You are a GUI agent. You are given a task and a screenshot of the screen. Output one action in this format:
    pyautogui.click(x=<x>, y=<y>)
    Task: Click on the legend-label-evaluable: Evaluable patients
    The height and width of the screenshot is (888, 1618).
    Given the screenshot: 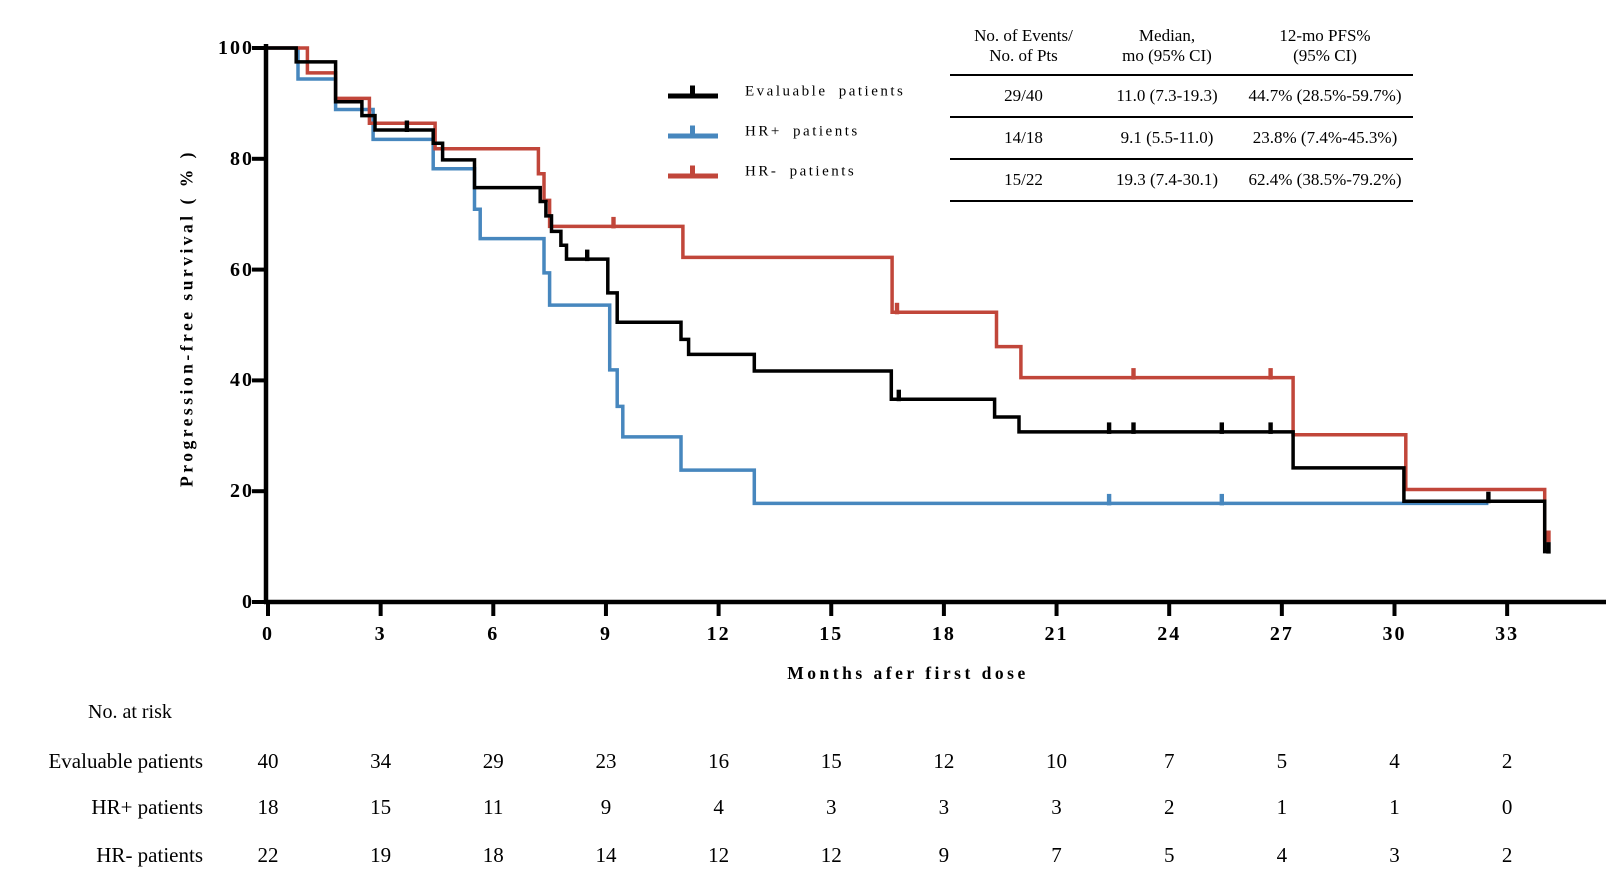 What is the action you would take?
    pyautogui.click(x=825, y=91)
    